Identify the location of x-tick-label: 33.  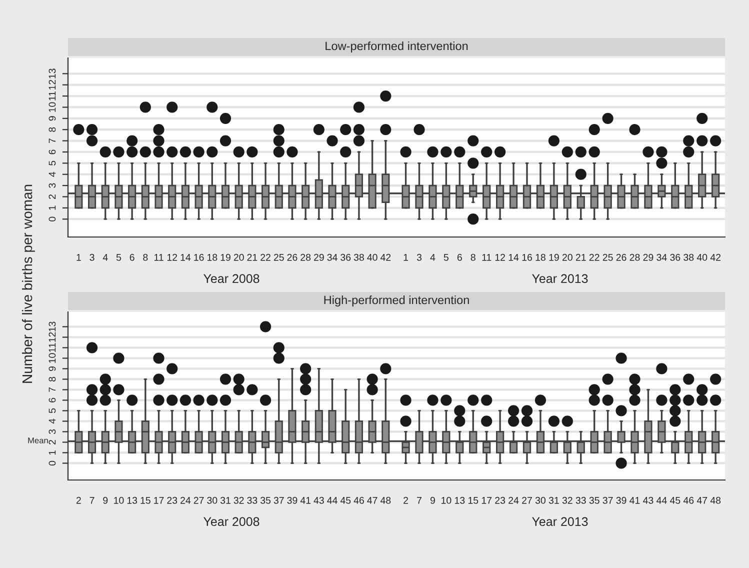
(252, 500).